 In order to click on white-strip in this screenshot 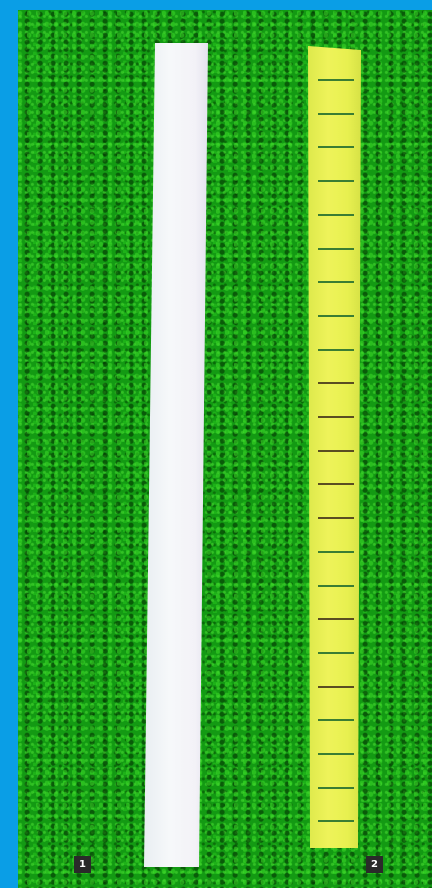, I will do `click(176, 455)`.